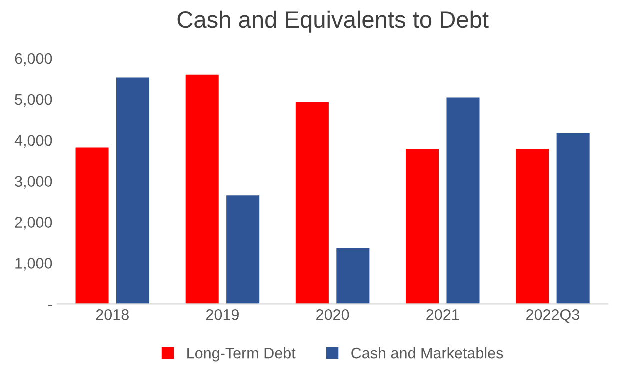  Describe the element at coordinates (333, 314) in the screenshot. I see `x-tick-label: 2020` at that location.